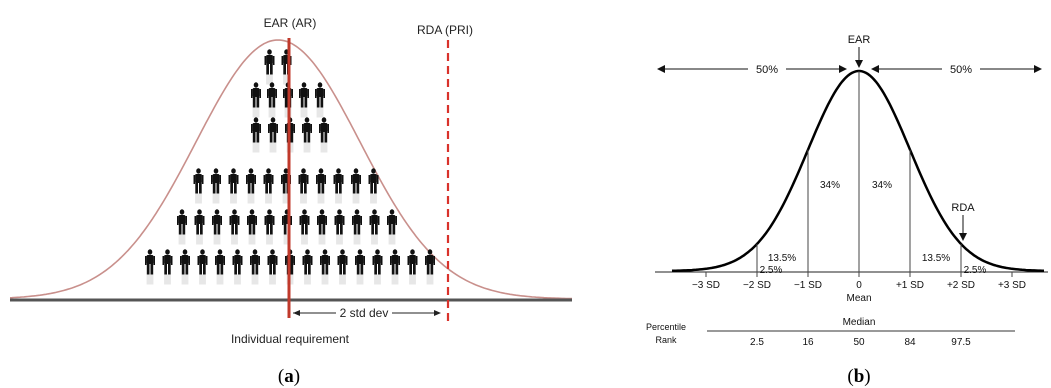 The width and height of the screenshot is (1051, 388). I want to click on sd-tick-label: +3 SD, so click(1012, 285).